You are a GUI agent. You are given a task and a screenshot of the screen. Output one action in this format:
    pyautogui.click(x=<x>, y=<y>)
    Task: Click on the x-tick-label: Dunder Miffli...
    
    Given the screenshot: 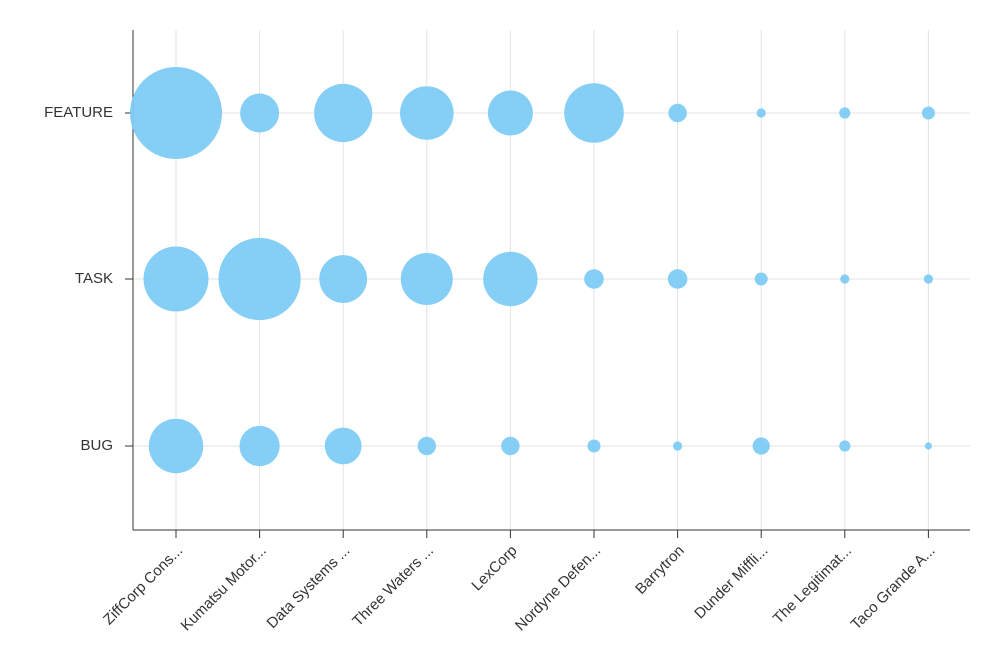 What is the action you would take?
    pyautogui.click(x=731, y=582)
    